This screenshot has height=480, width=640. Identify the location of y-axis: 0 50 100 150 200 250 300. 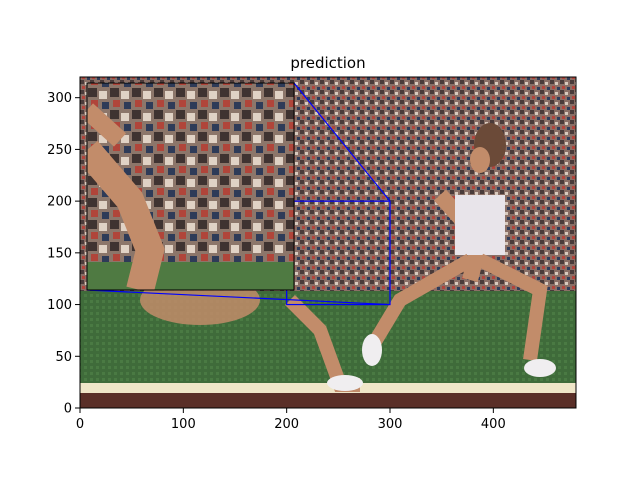
(63, 254).